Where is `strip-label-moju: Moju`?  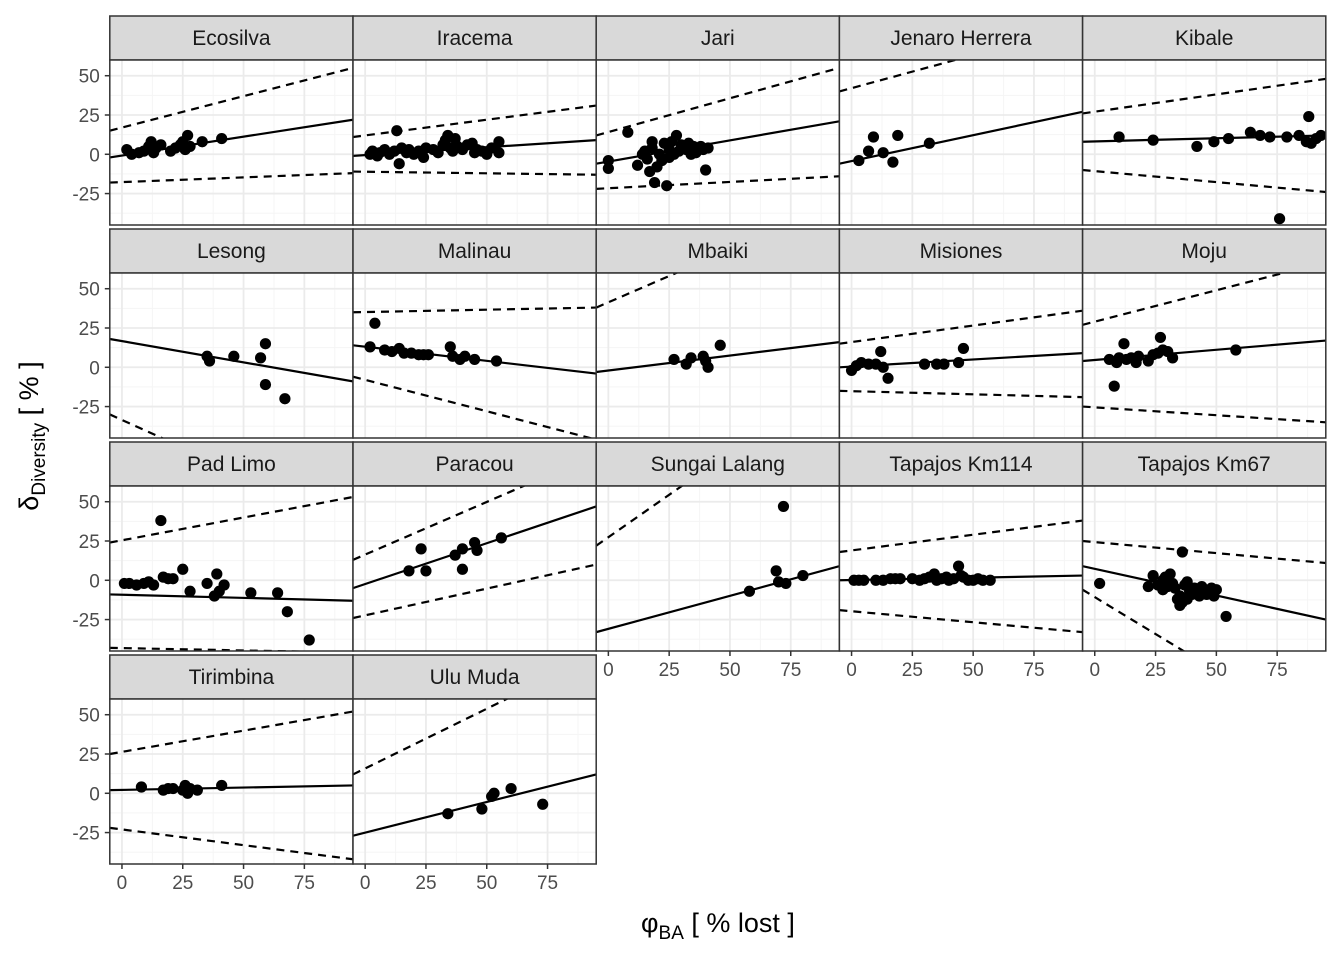
strip-label-moju: Moju is located at coordinates (1204, 251).